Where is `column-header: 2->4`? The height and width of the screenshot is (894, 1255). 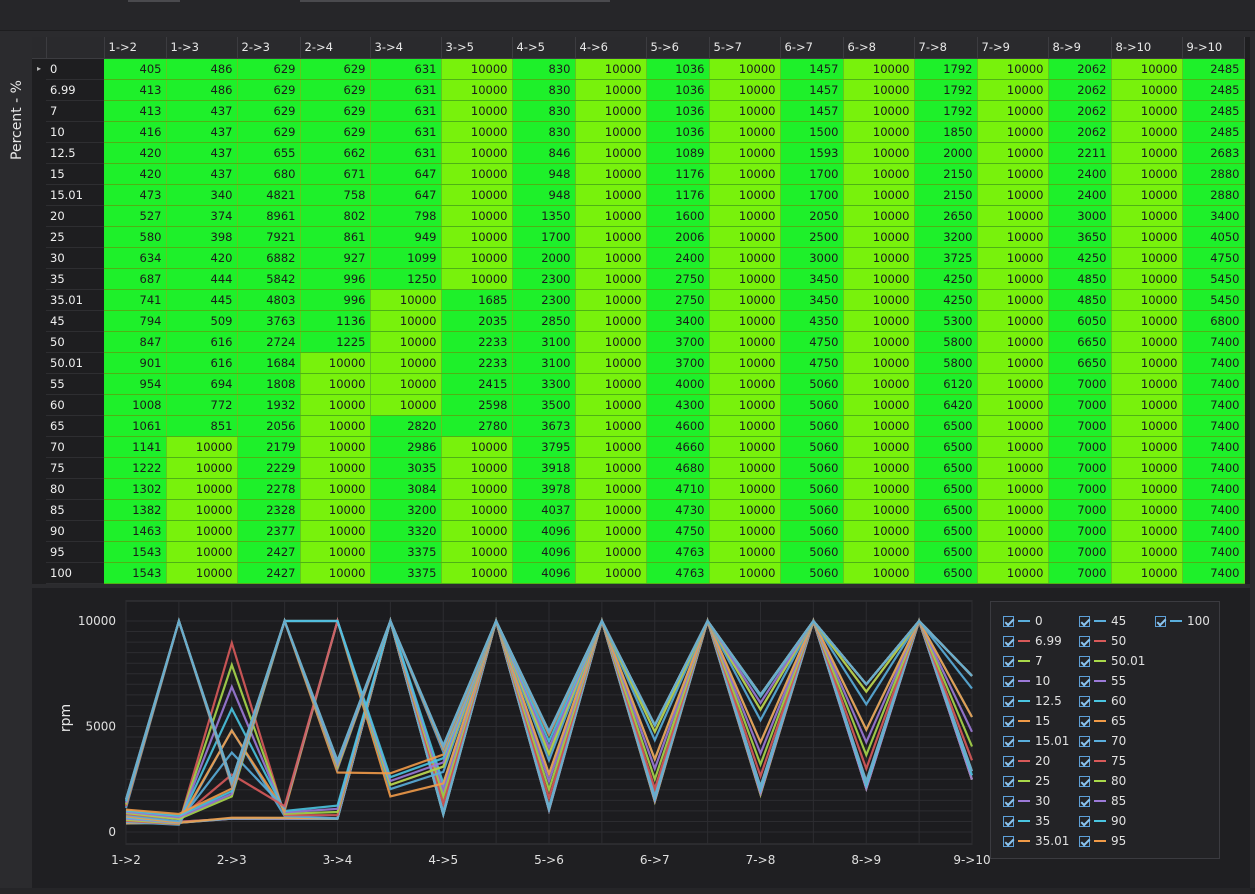 column-header: 2->4 is located at coordinates (335, 48).